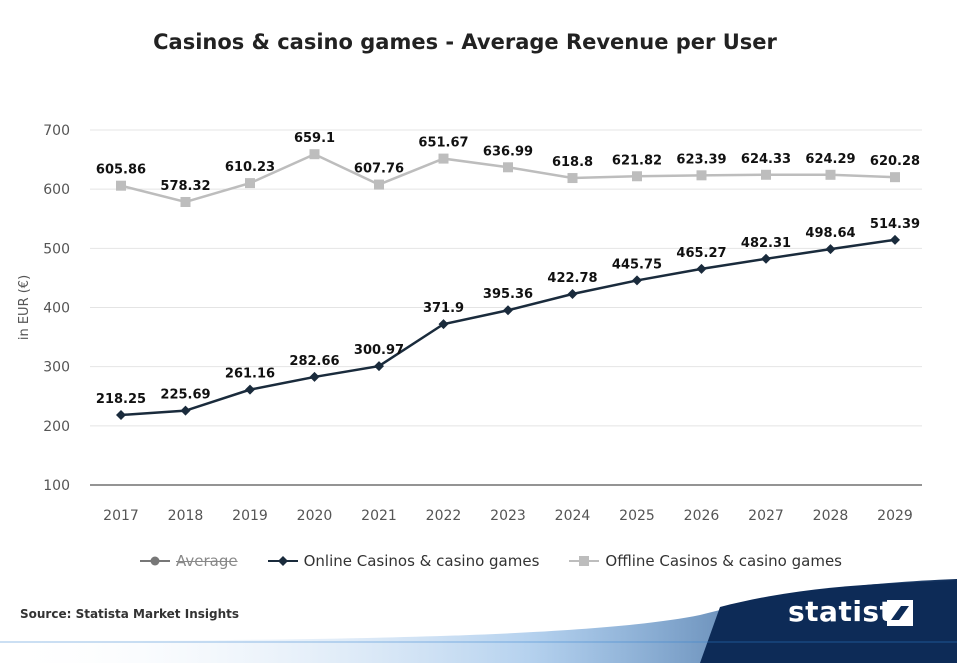 The width and height of the screenshot is (957, 663). What do you see at coordinates (421, 561) in the screenshot?
I see `legend-label-online: Online Casinos & casino games` at bounding box center [421, 561].